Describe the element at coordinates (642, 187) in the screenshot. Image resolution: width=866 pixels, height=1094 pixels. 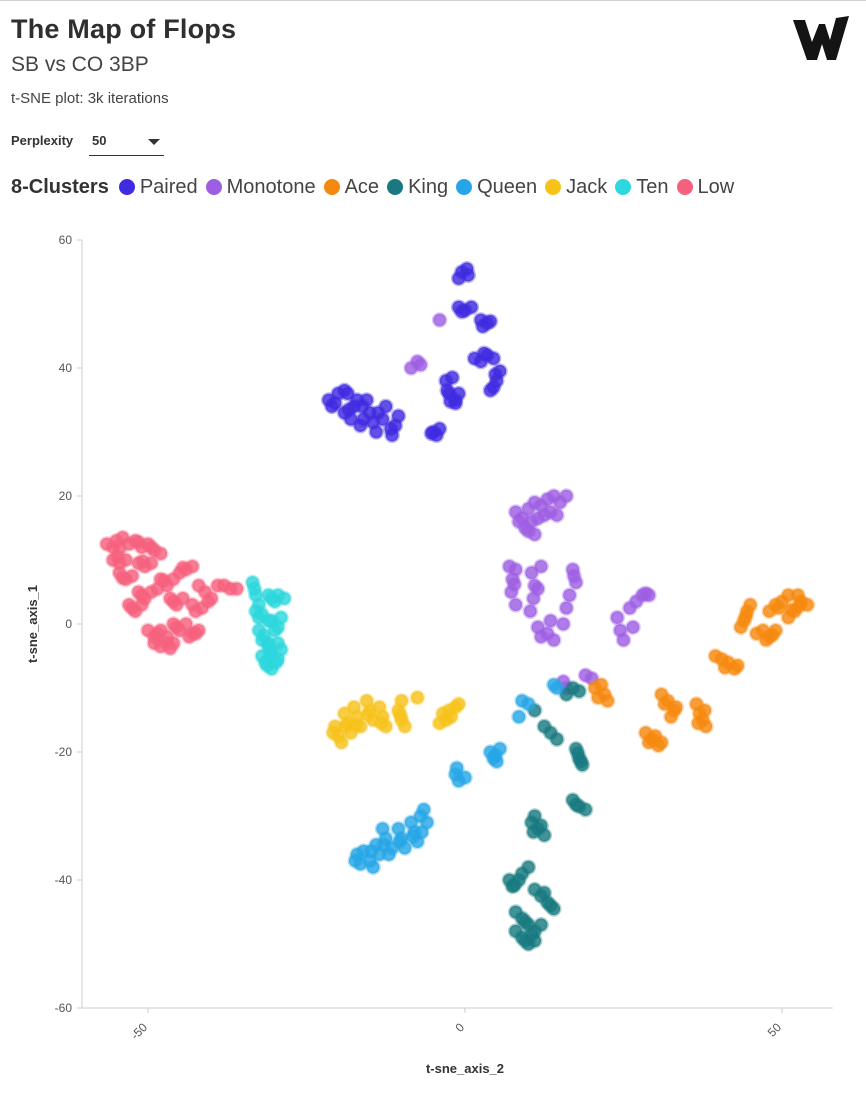
I see `legend-item-ten: Ten` at that location.